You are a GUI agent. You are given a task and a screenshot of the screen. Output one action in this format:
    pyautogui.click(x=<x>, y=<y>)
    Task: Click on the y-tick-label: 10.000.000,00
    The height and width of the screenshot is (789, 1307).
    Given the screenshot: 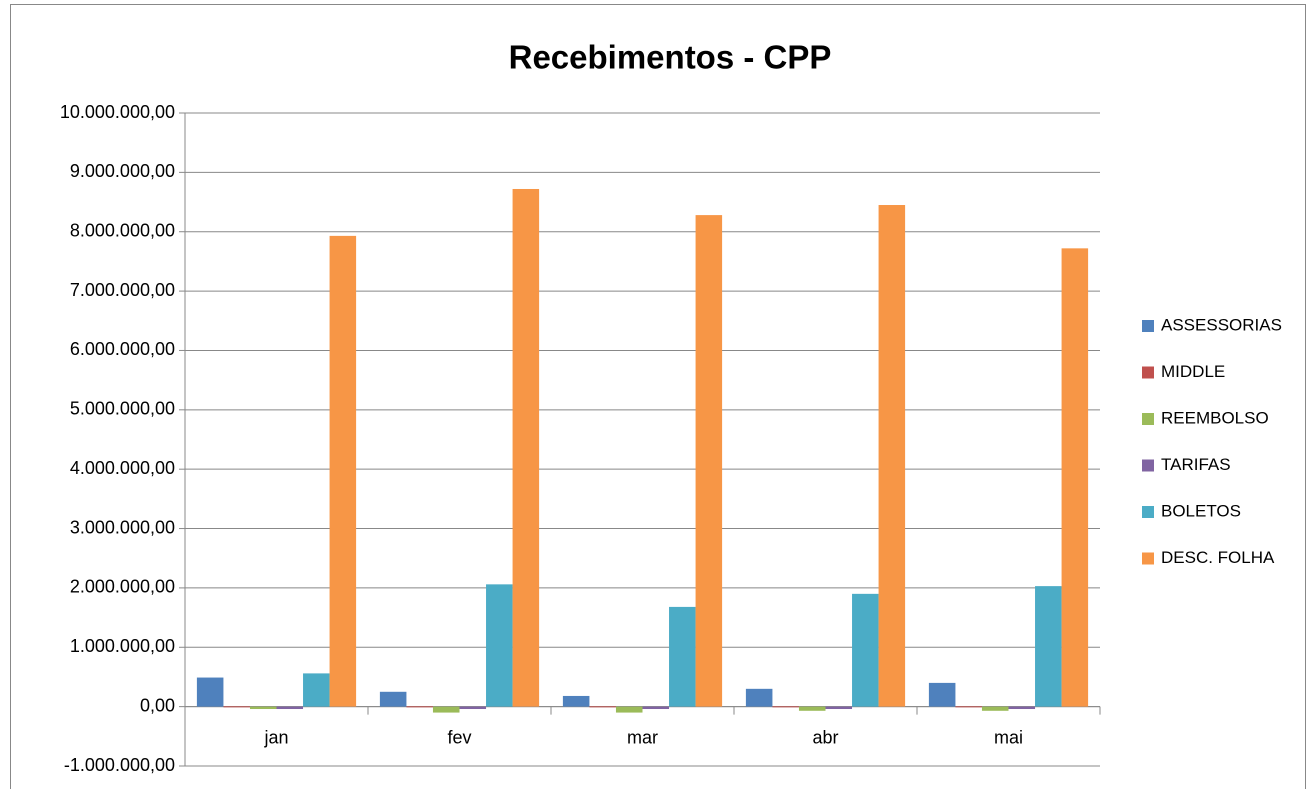 What is the action you would take?
    pyautogui.click(x=117, y=112)
    